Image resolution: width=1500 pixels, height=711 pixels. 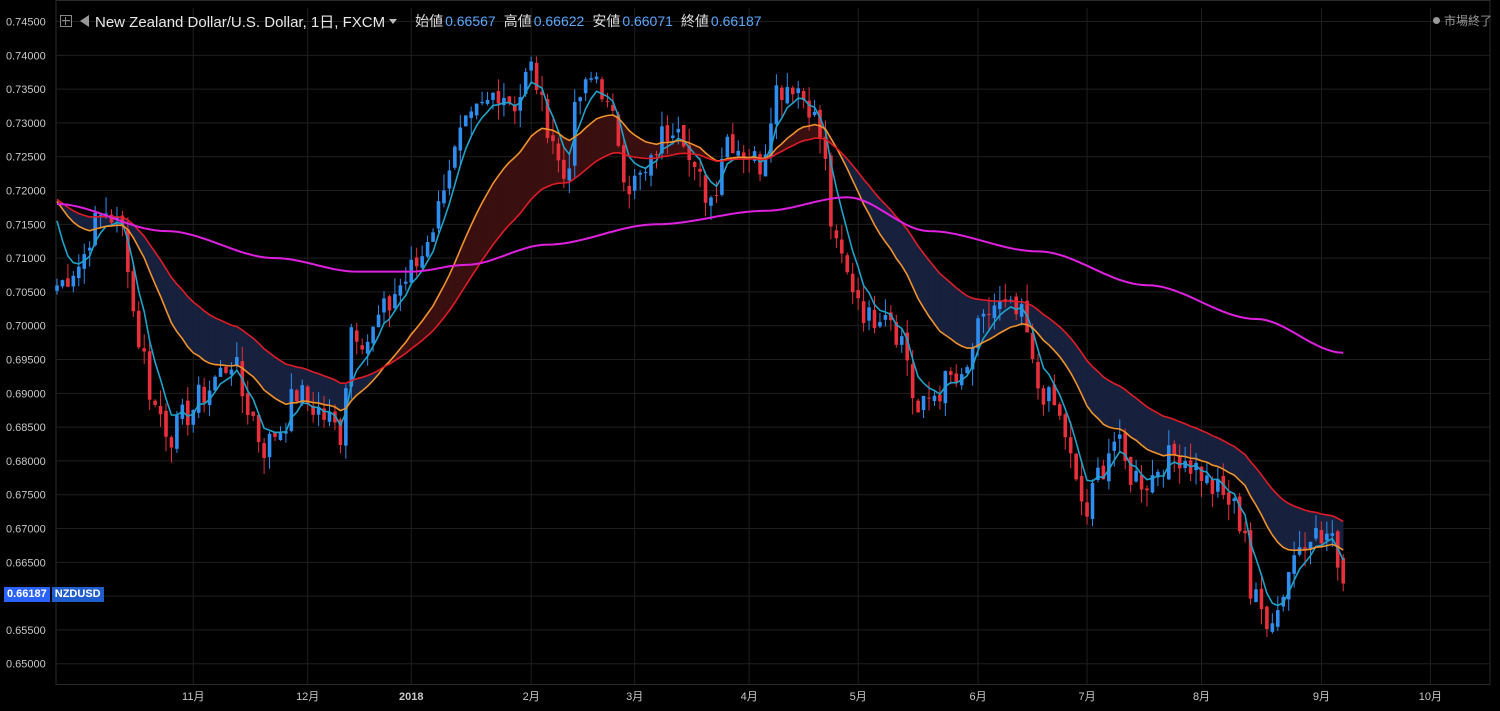 I want to click on symbol-label: NZDUSD, so click(x=77, y=594).